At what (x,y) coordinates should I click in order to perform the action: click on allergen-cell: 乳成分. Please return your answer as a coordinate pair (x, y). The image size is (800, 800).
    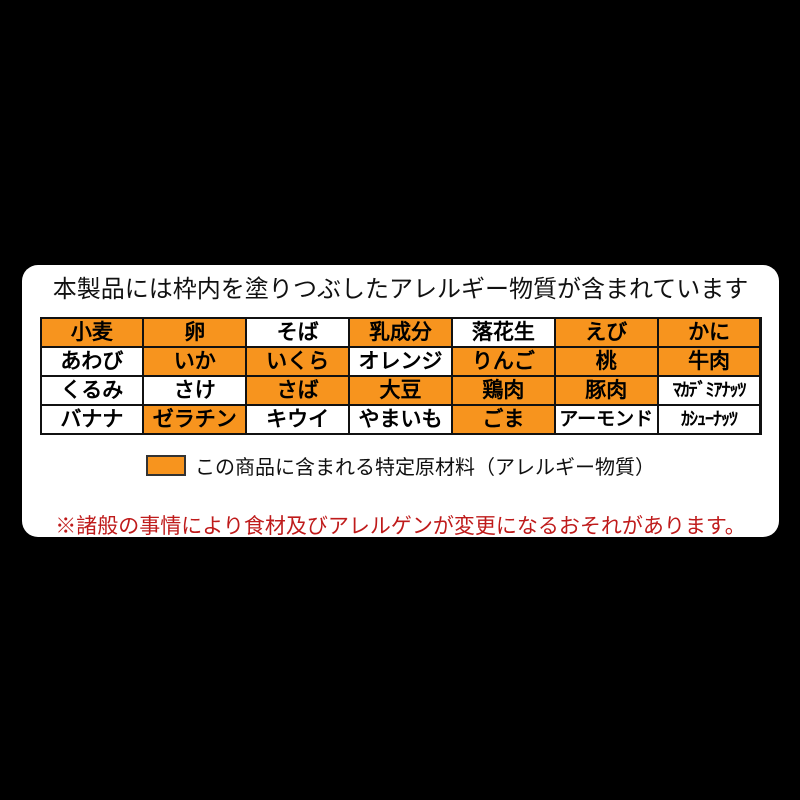
    Looking at the image, I should click on (400, 332).